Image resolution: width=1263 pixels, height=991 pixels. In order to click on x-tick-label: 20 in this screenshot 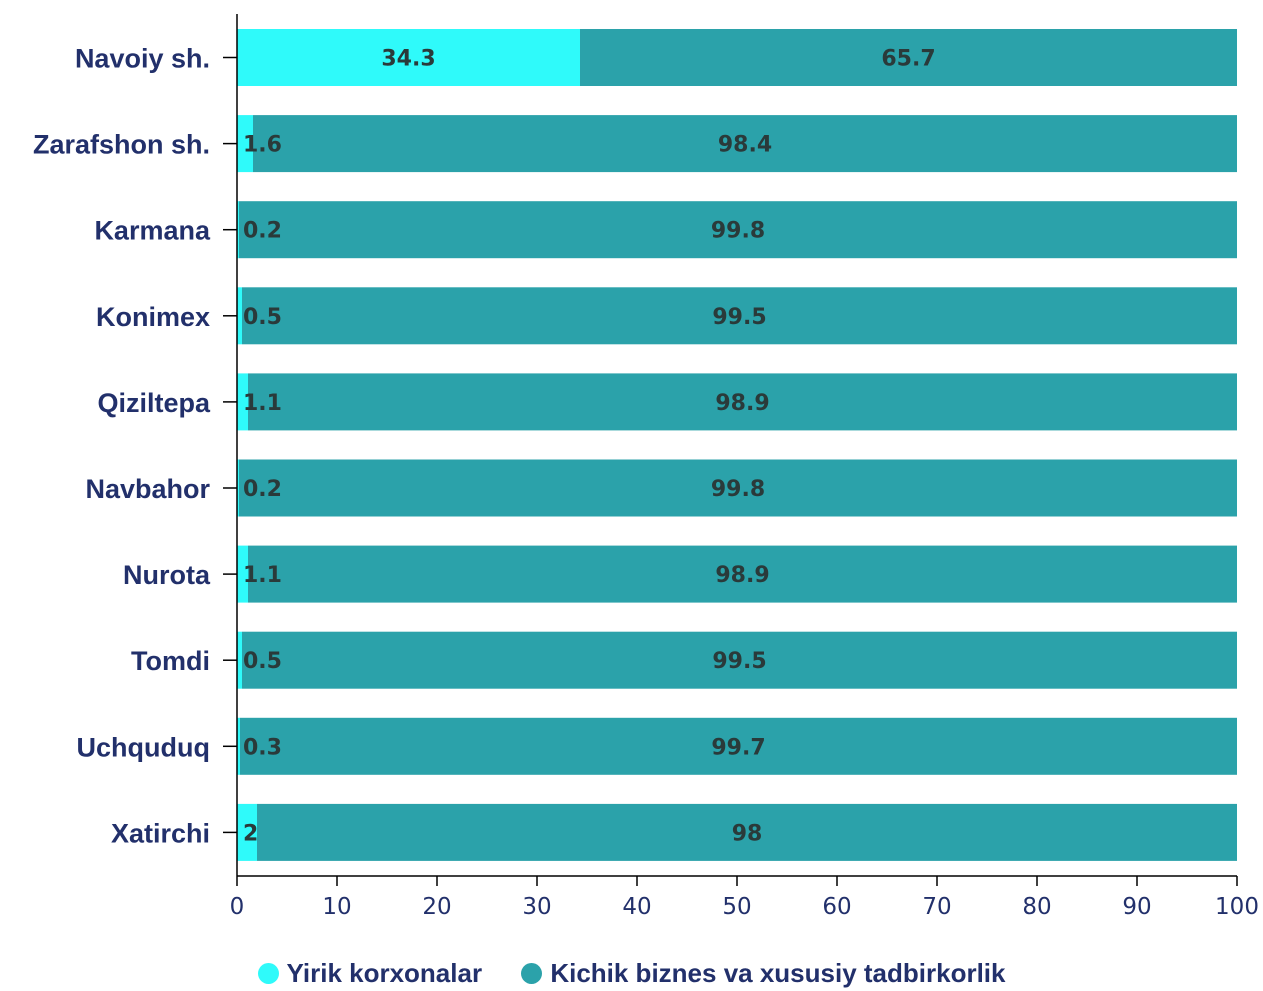, I will do `click(436, 907)`.